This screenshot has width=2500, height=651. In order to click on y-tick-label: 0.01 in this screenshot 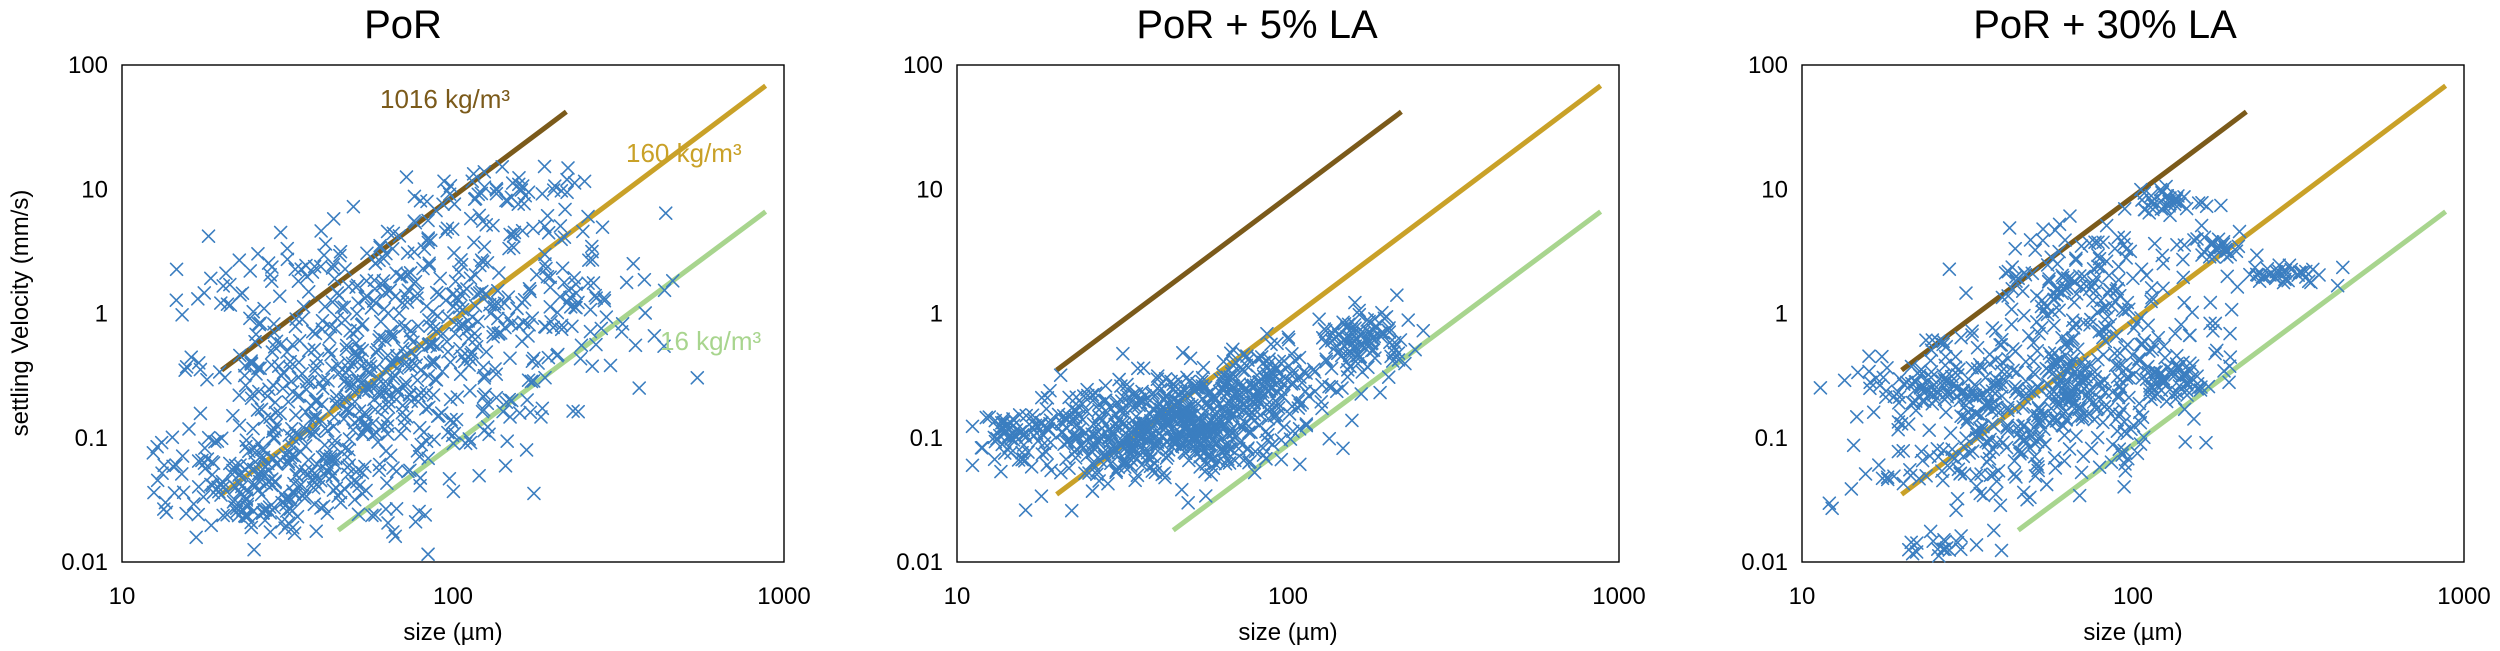, I will do `click(1764, 562)`.